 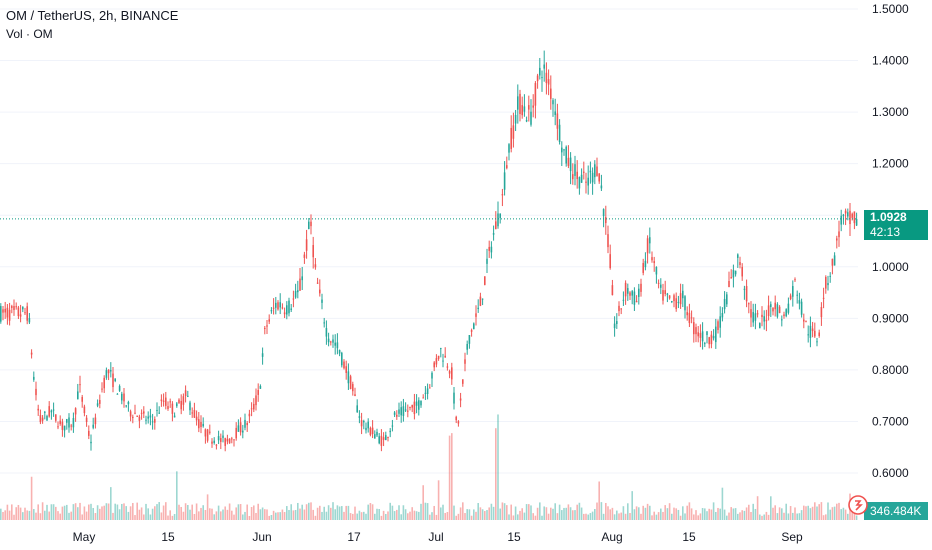 What do you see at coordinates (29, 34) in the screenshot?
I see `volume-label: Vol · OM` at bounding box center [29, 34].